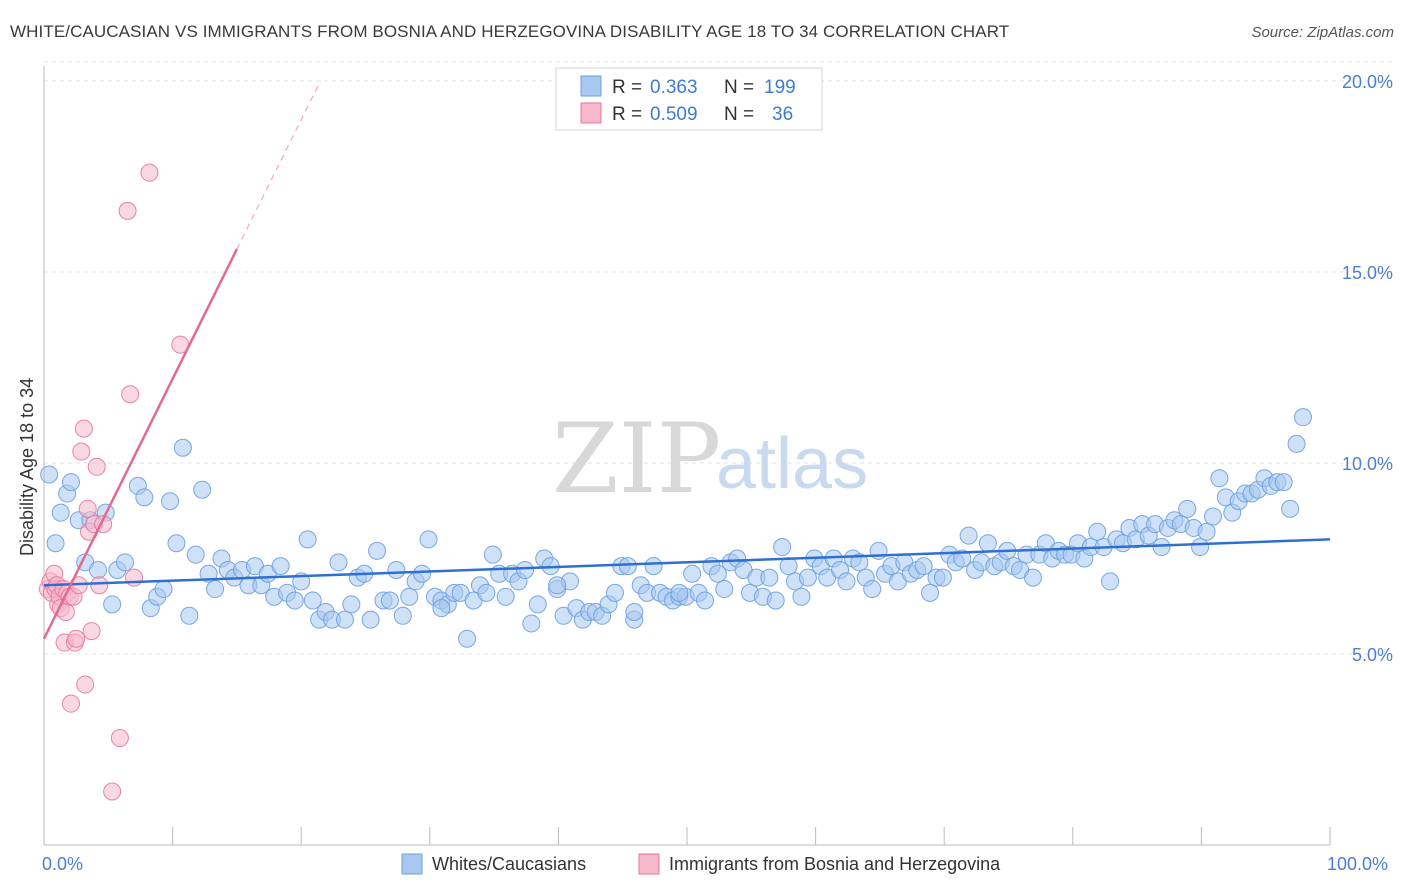 Image resolution: width=1406 pixels, height=892 pixels. What do you see at coordinates (674, 87) in the screenshot?
I see `legend-r-value-whites: 0.363` at bounding box center [674, 87].